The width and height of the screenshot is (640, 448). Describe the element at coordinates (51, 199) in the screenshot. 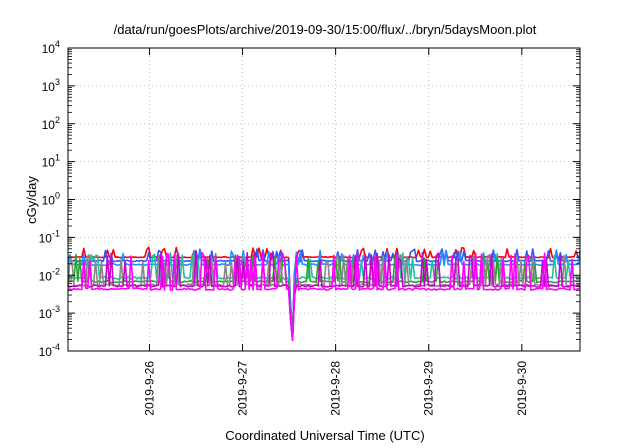

I see `y-tick-label: 10⁰` at that location.